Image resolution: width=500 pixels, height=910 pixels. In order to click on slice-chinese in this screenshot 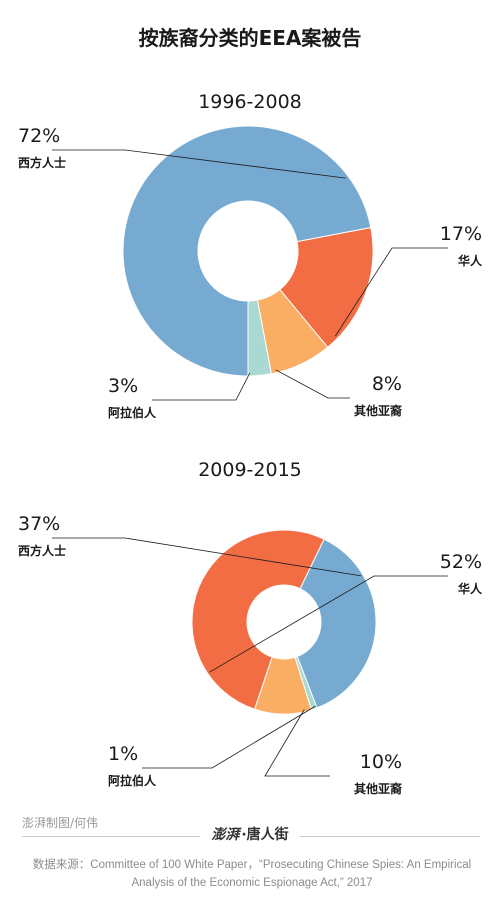, I will do `click(258, 619)`.